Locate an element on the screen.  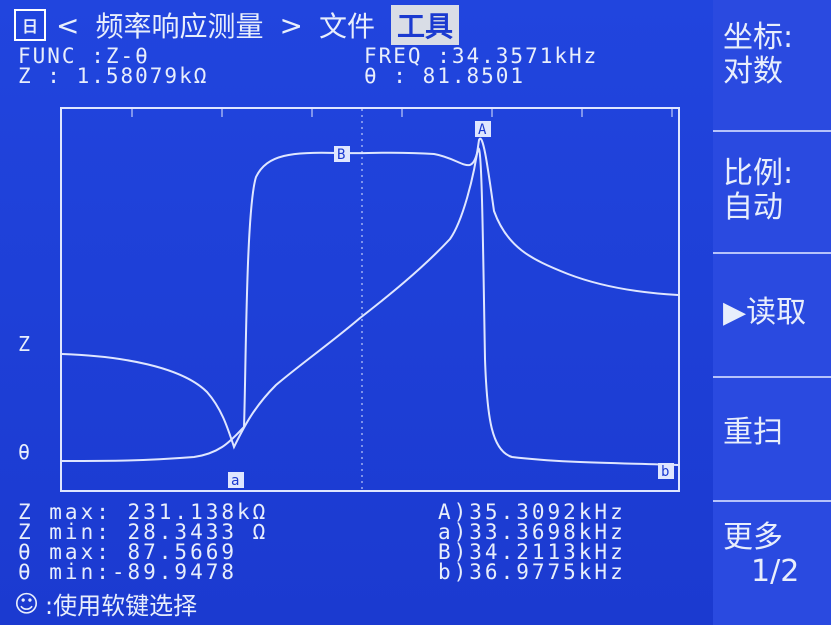
marker-b-box is located at coordinates (666, 471).